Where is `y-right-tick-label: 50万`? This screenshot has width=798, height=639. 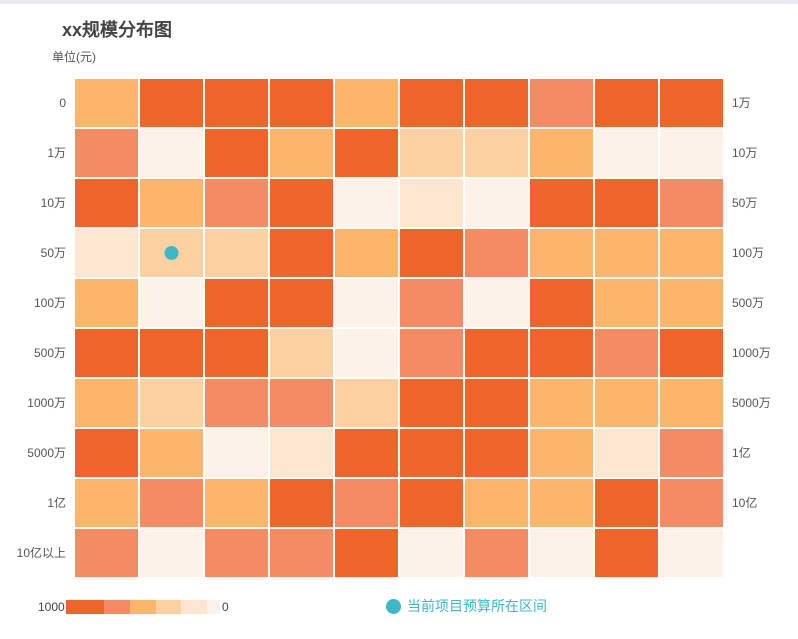
y-right-tick-label: 50万 is located at coordinates (744, 203).